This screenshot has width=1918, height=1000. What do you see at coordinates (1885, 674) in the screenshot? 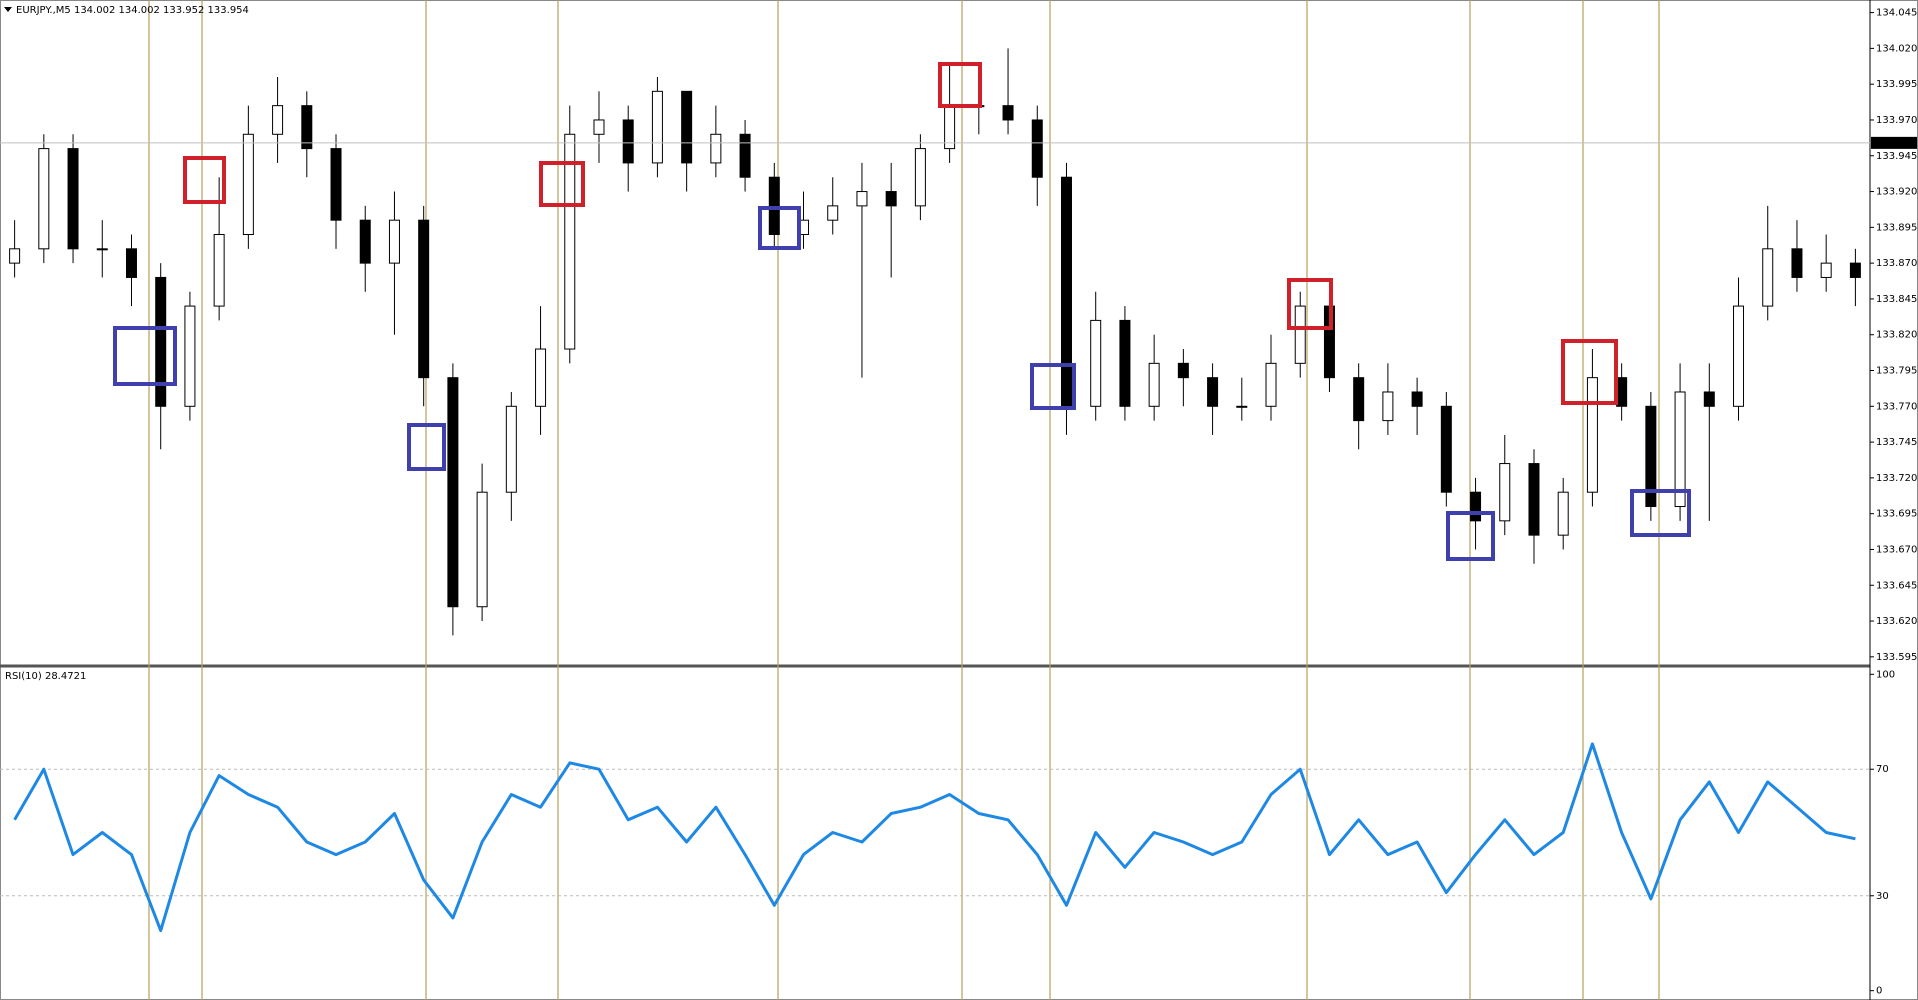
I see `y-tick-label: 100` at bounding box center [1885, 674].